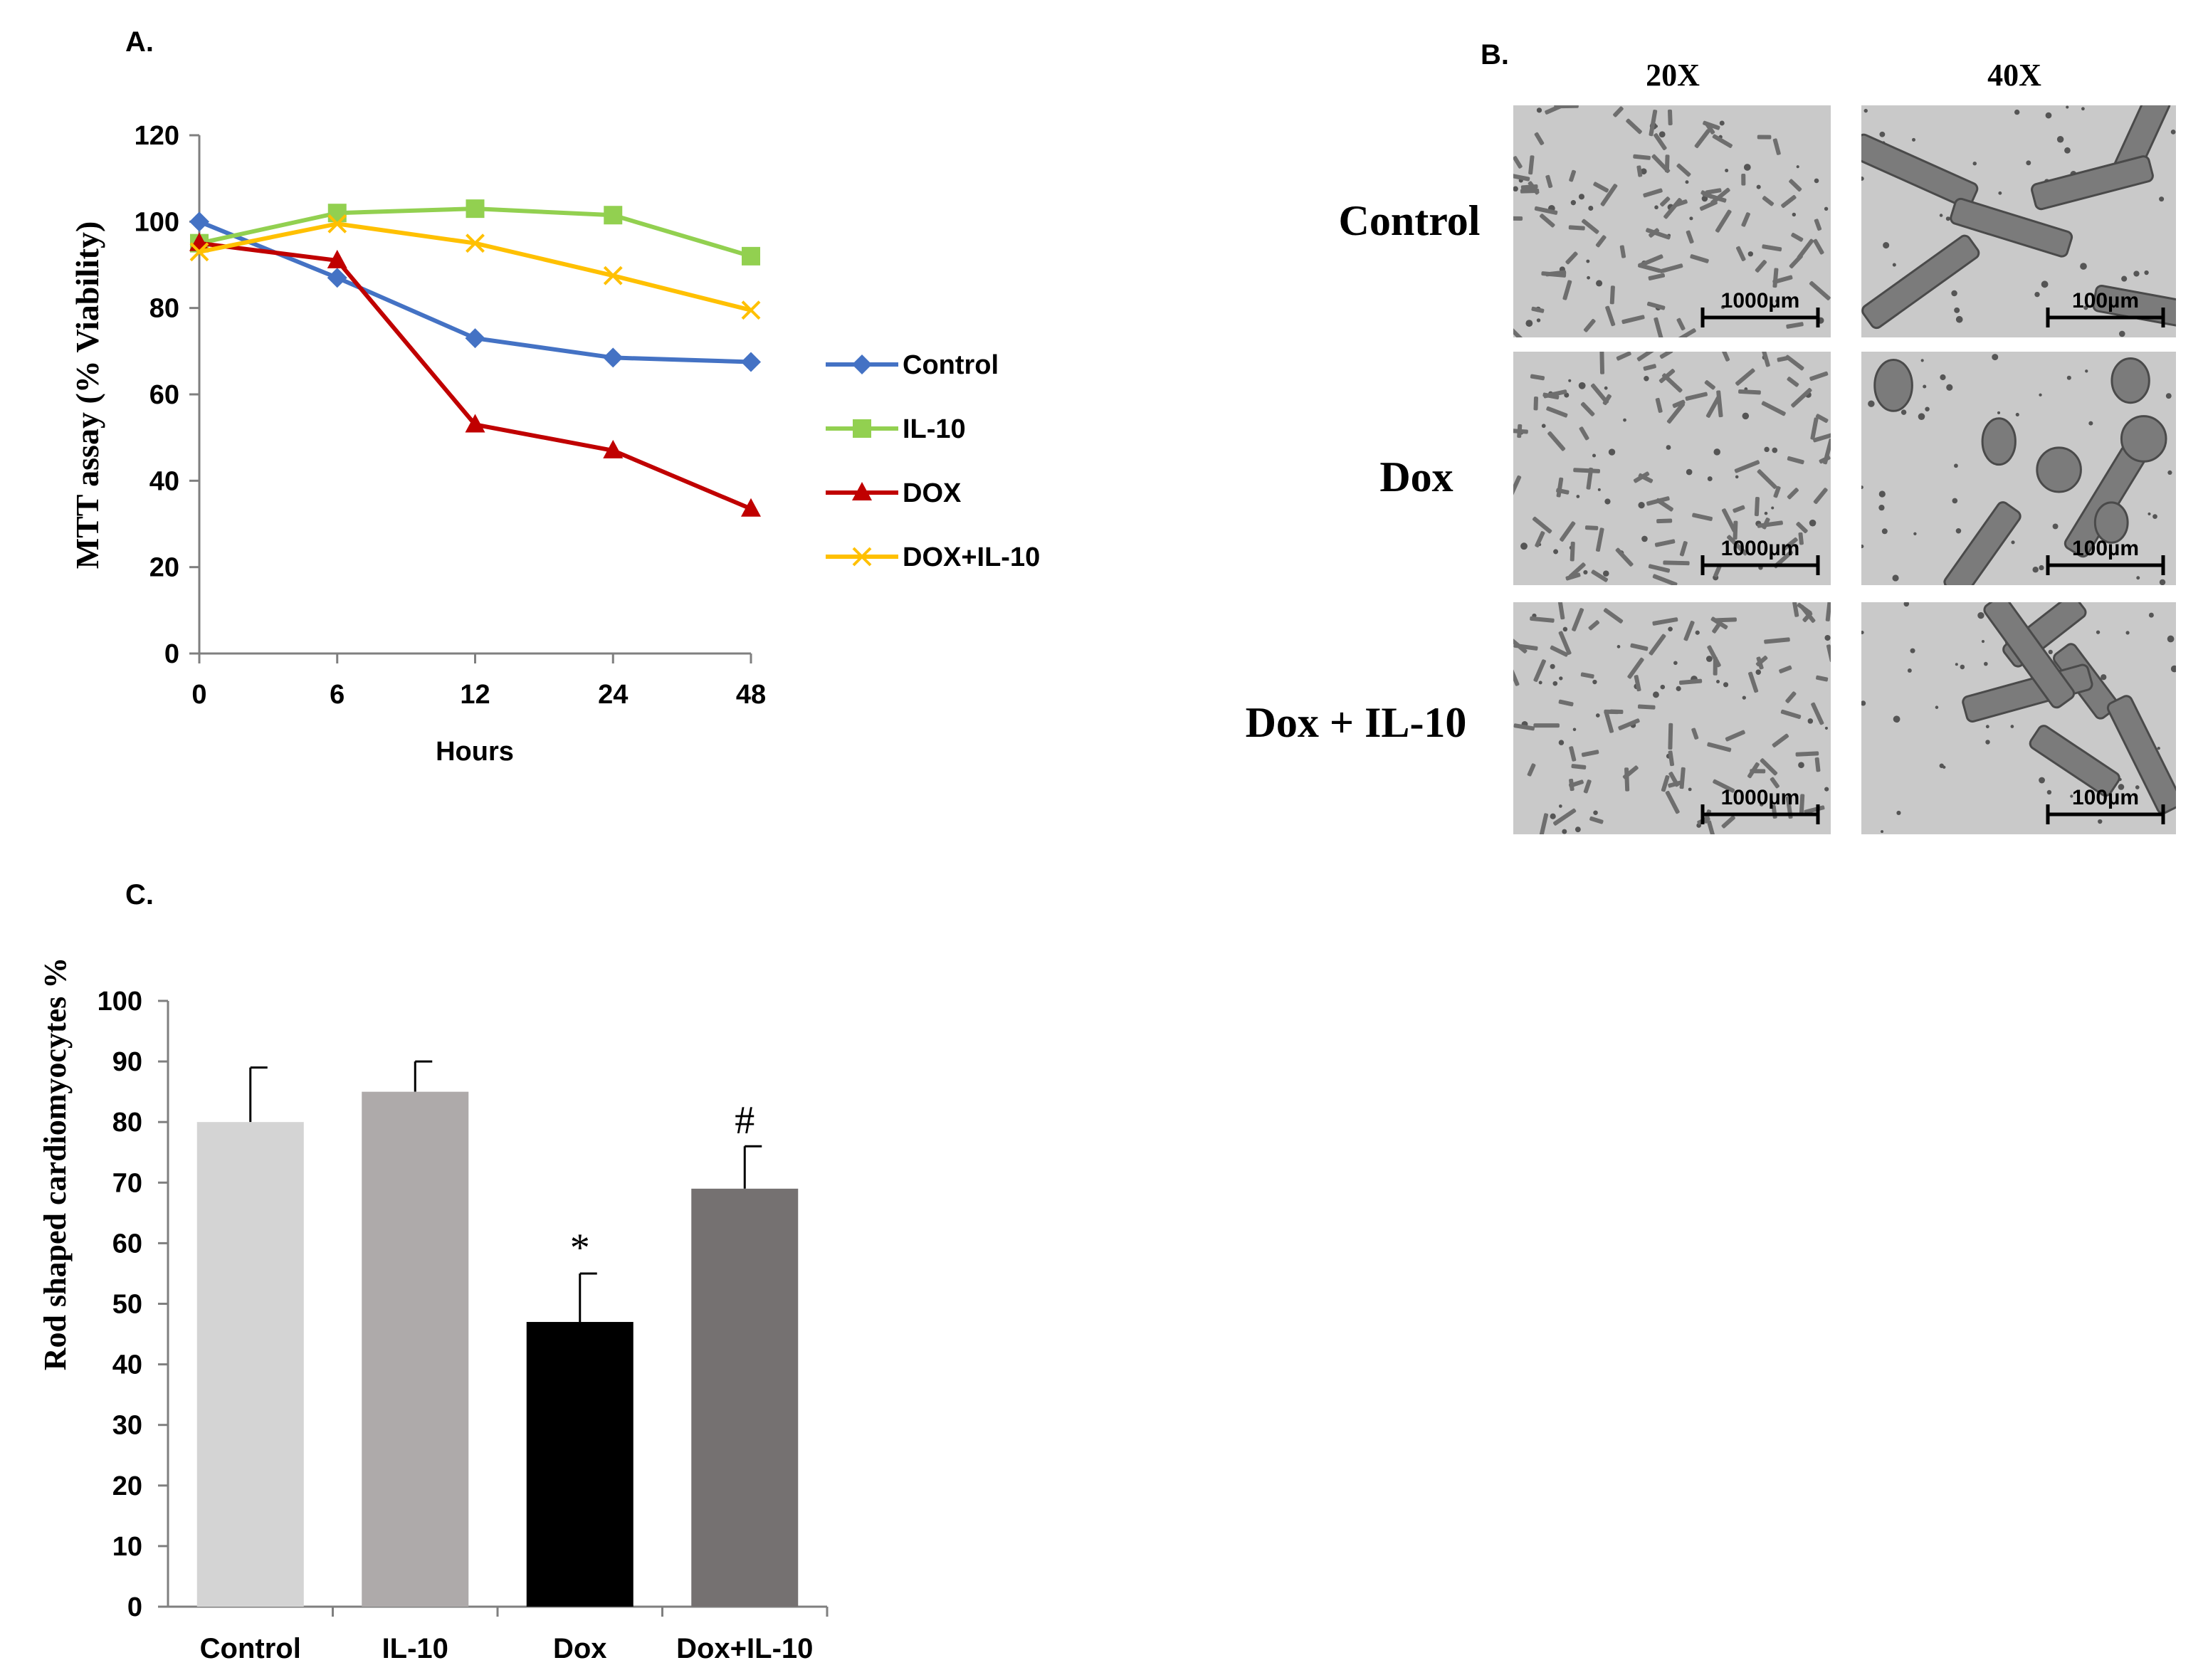 The height and width of the screenshot is (1680, 2208). Describe the element at coordinates (2105, 301) in the screenshot. I see `scale-bar-label: 100µm` at that location.